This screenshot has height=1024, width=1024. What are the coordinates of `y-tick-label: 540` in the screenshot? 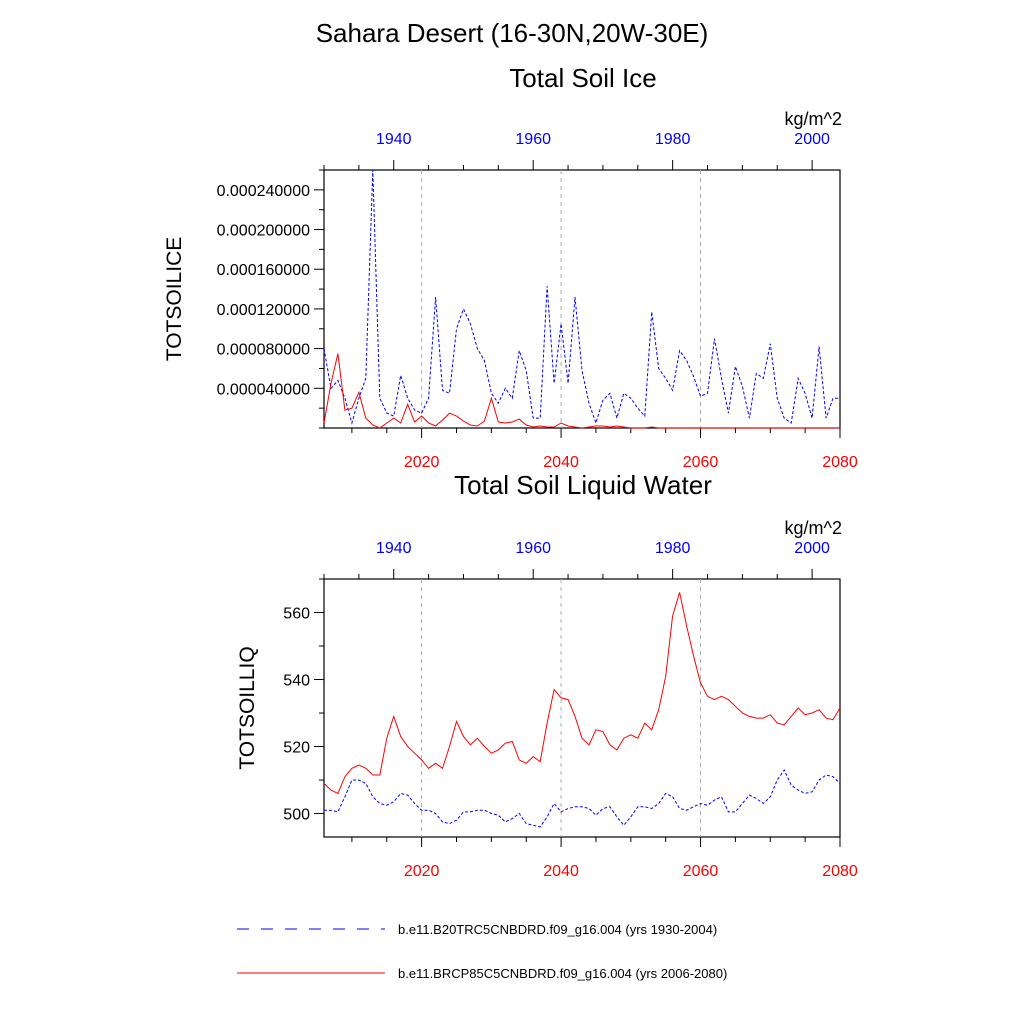 It's located at (296, 681).